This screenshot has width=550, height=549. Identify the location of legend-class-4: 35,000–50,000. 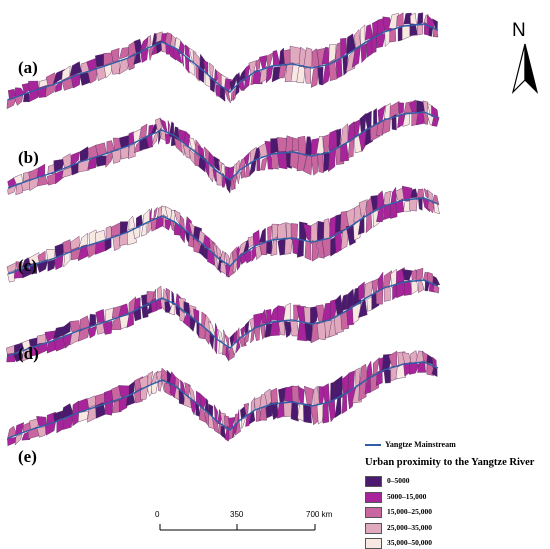
(398, 543).